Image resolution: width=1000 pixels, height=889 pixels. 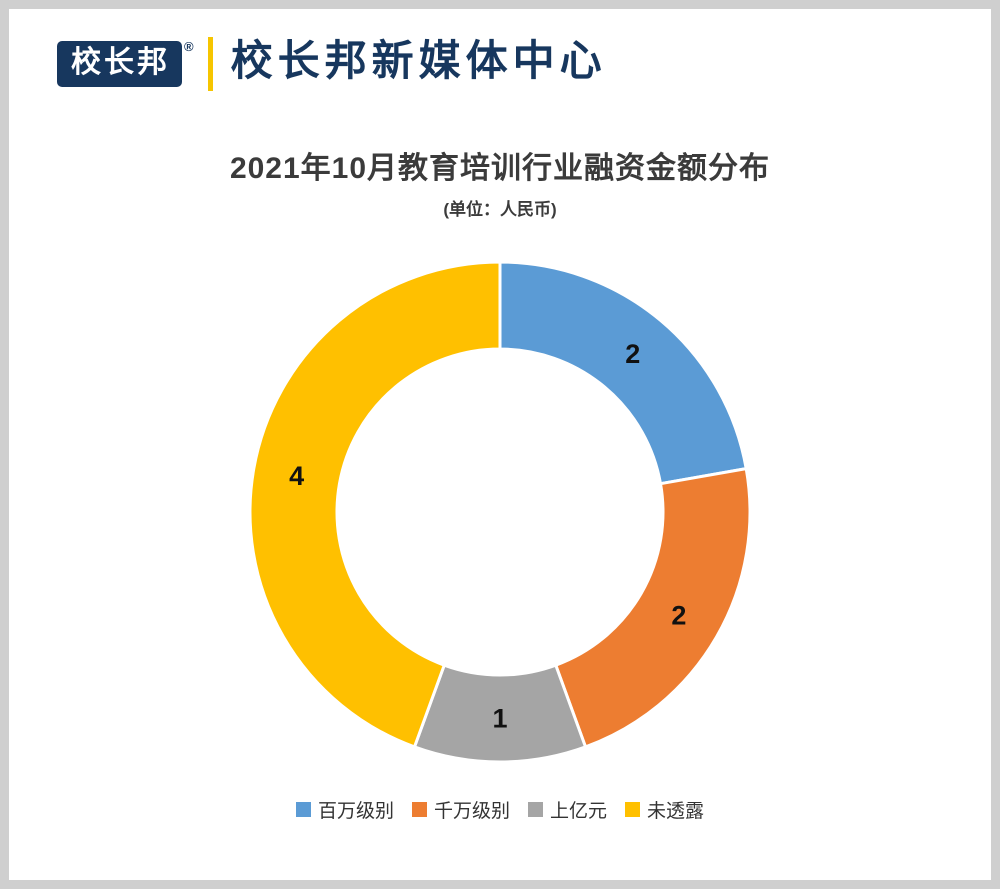 What do you see at coordinates (632, 354) in the screenshot?
I see `data-label-百万级别: 2` at bounding box center [632, 354].